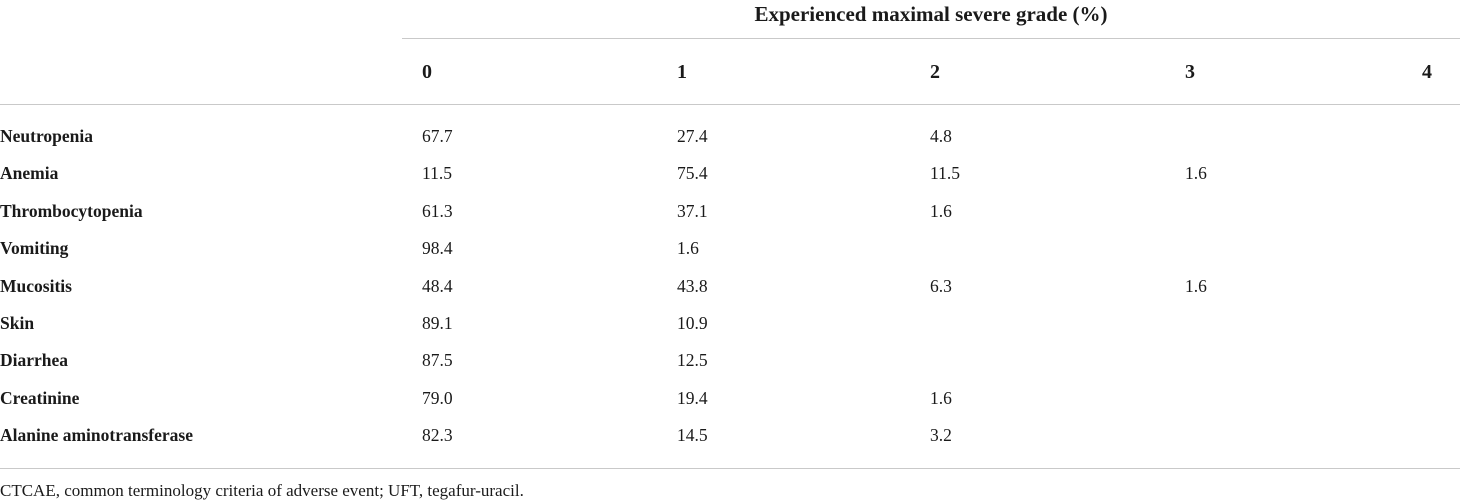  I want to click on table-row: Diarrhea 87.5 12.5, so click(730, 360).